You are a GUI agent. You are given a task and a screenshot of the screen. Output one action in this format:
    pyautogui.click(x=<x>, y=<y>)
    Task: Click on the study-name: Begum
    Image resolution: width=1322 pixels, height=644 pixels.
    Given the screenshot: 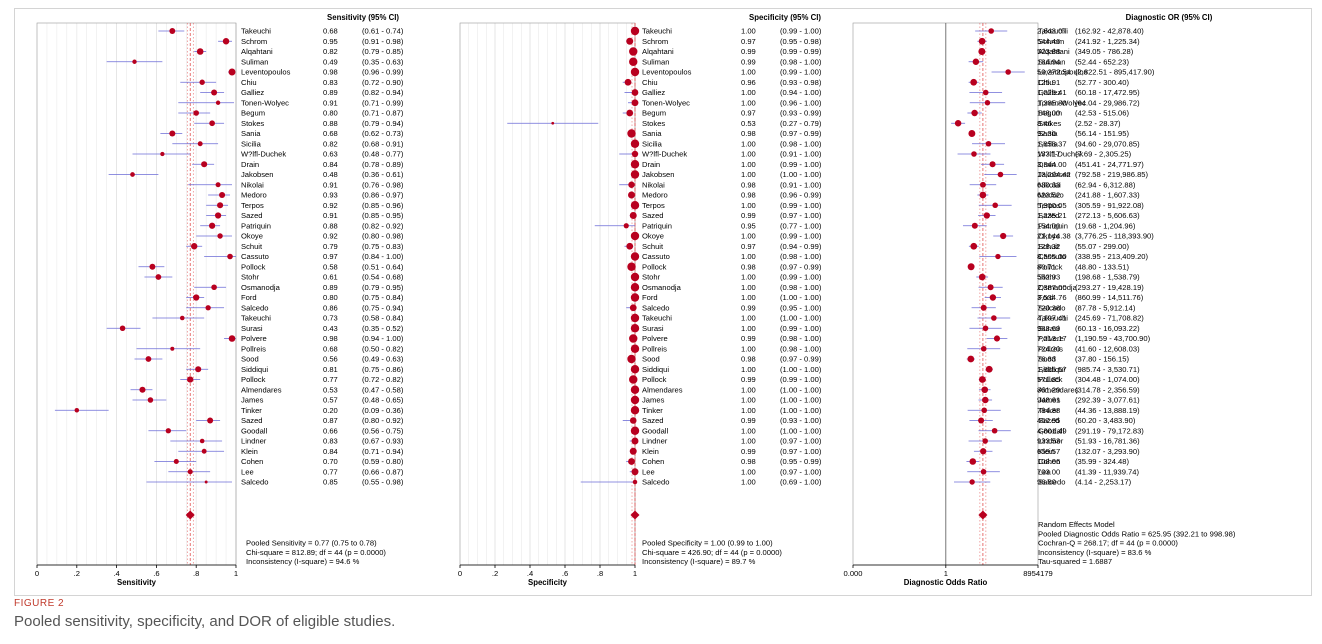 What is the action you would take?
    pyautogui.click(x=253, y=113)
    